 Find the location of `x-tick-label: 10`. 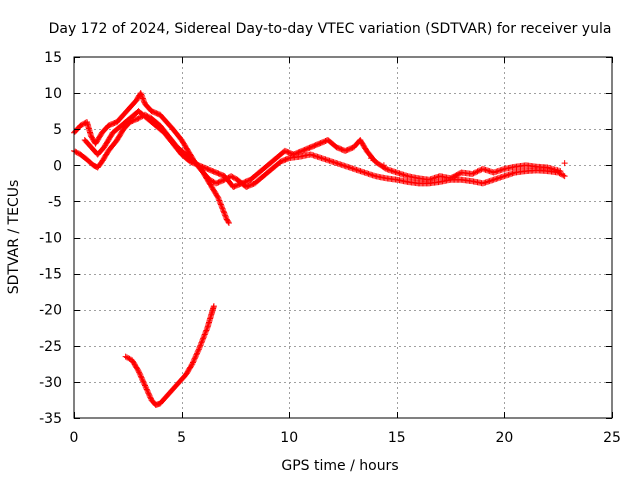

x-tick-label: 10 is located at coordinates (289, 438).